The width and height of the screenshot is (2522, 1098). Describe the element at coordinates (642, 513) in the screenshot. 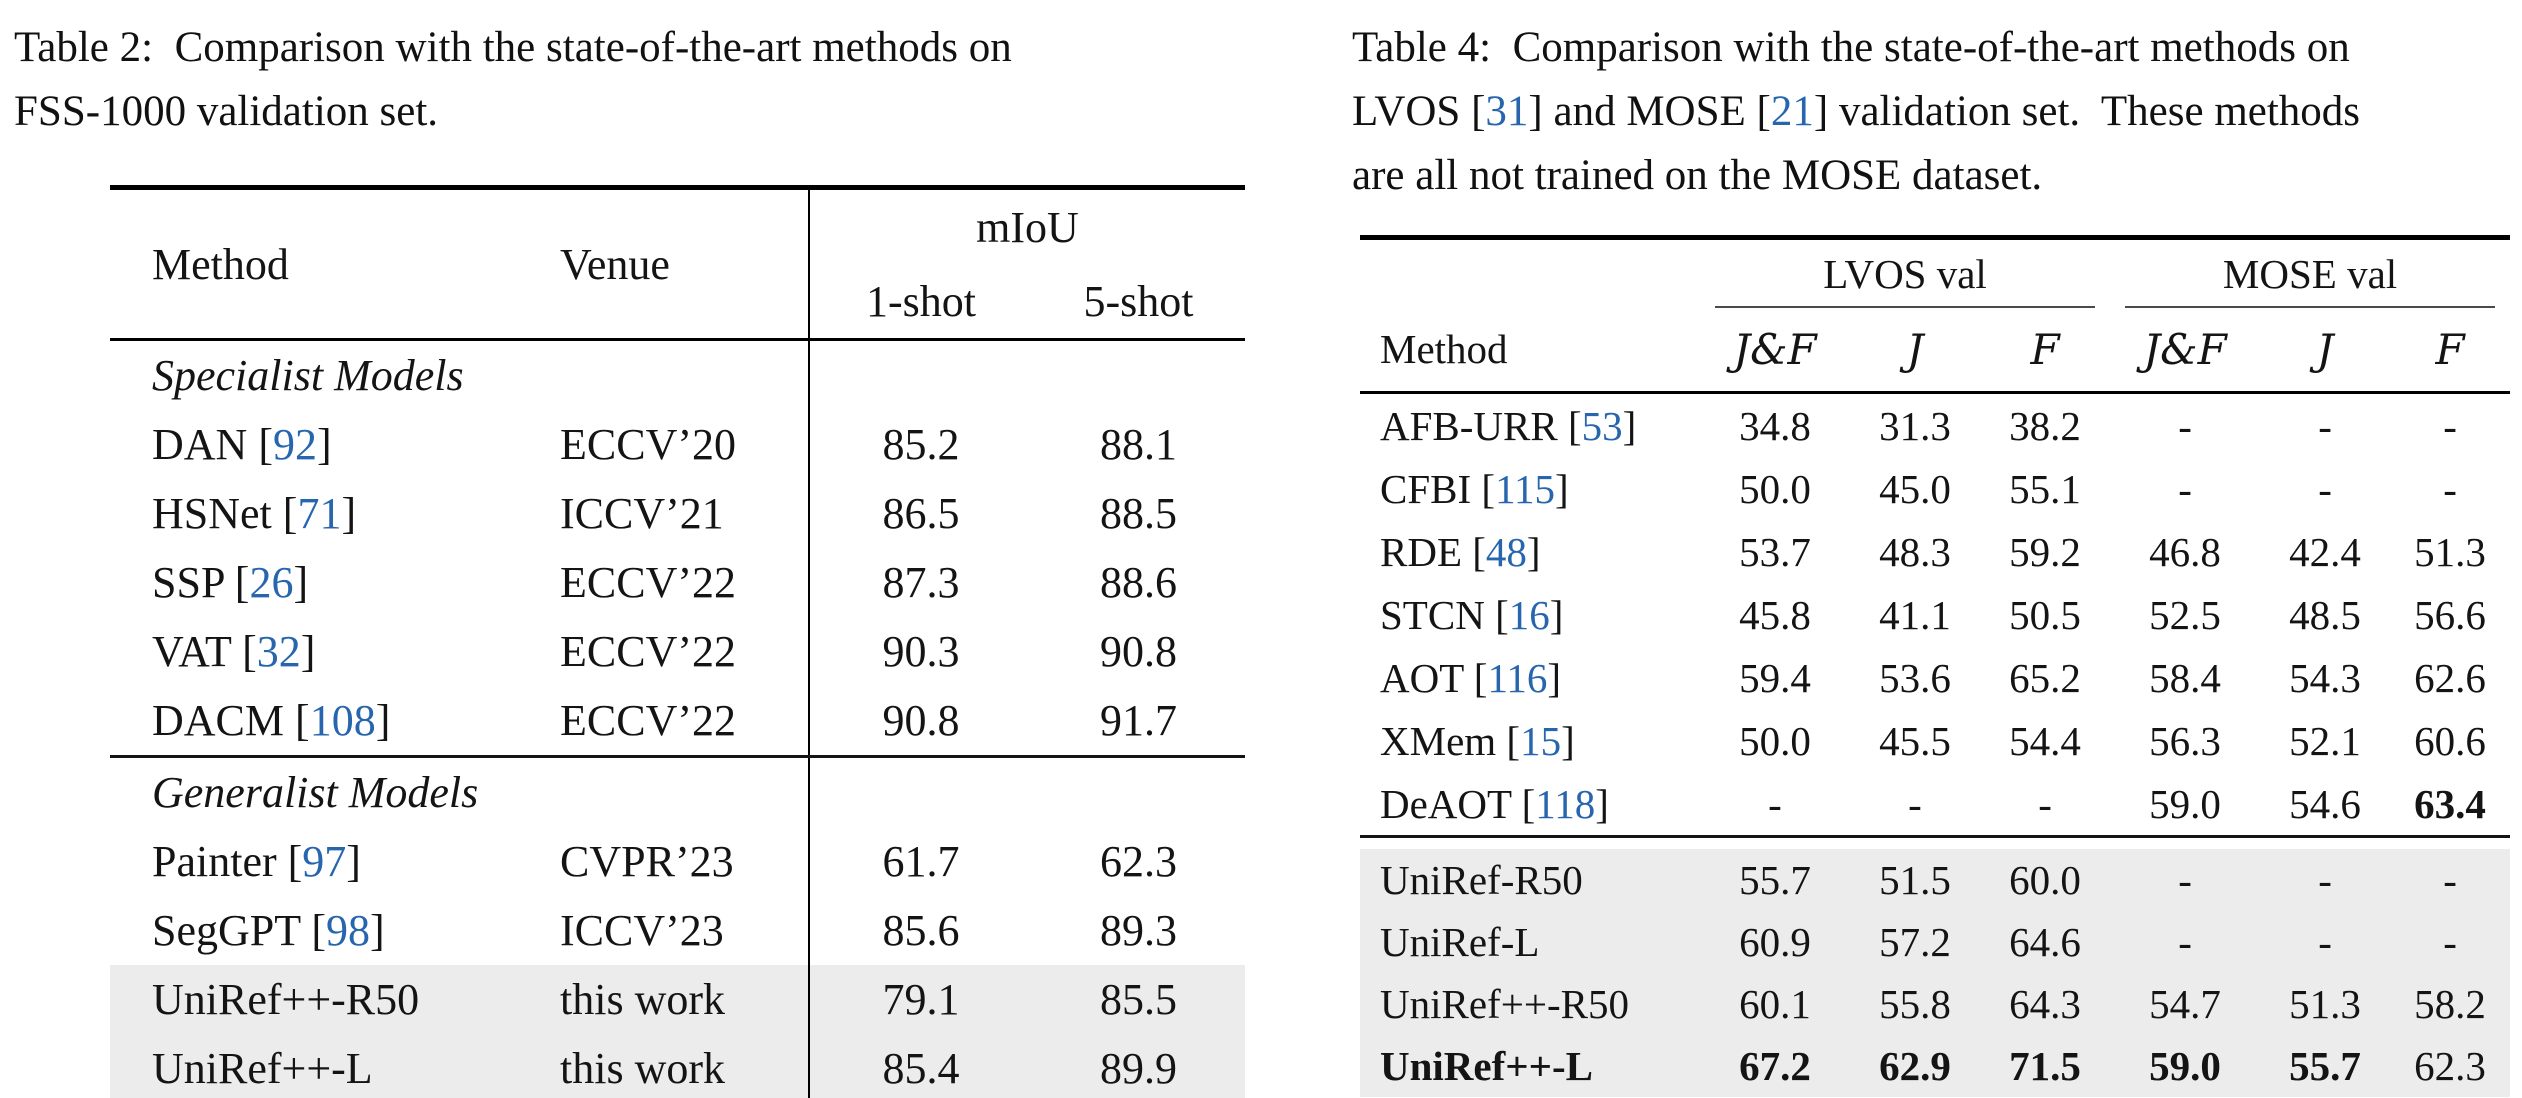

I see `venue-cell: ICCV’21` at that location.